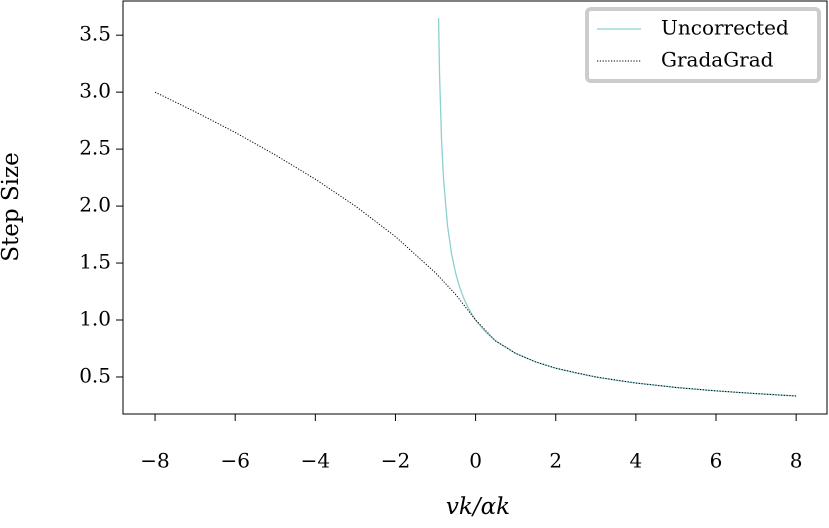  What do you see at coordinates (95, 148) in the screenshot?
I see `y-tick-label: 2.5` at bounding box center [95, 148].